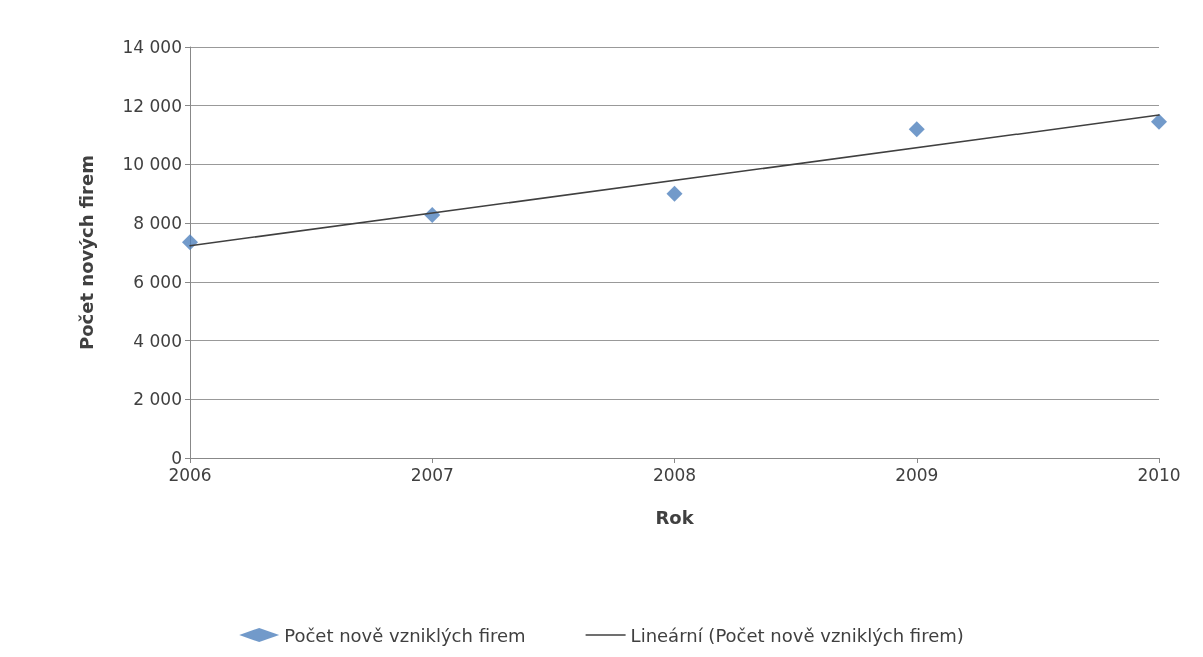 The height and width of the screenshot is (657, 1203). I want to click on y-tick-label: 14 000, so click(152, 47).